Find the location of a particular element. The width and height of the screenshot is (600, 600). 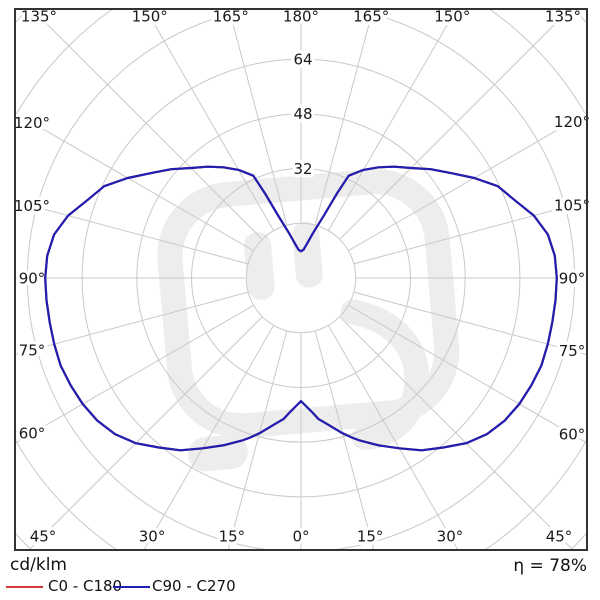

angle-label: 0° is located at coordinates (300, 536).